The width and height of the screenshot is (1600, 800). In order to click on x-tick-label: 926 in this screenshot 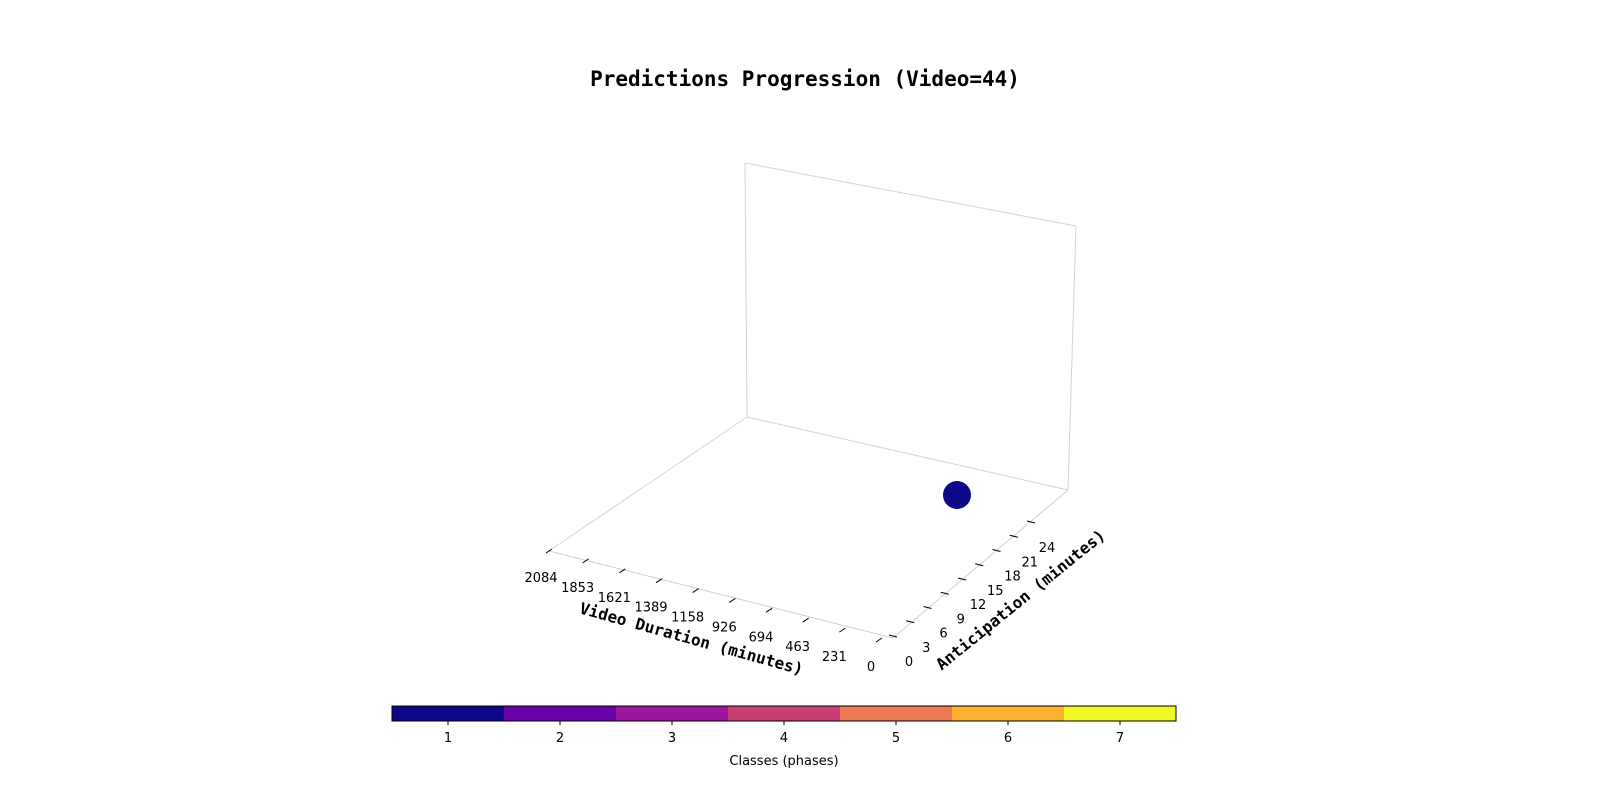, I will do `click(724, 627)`.